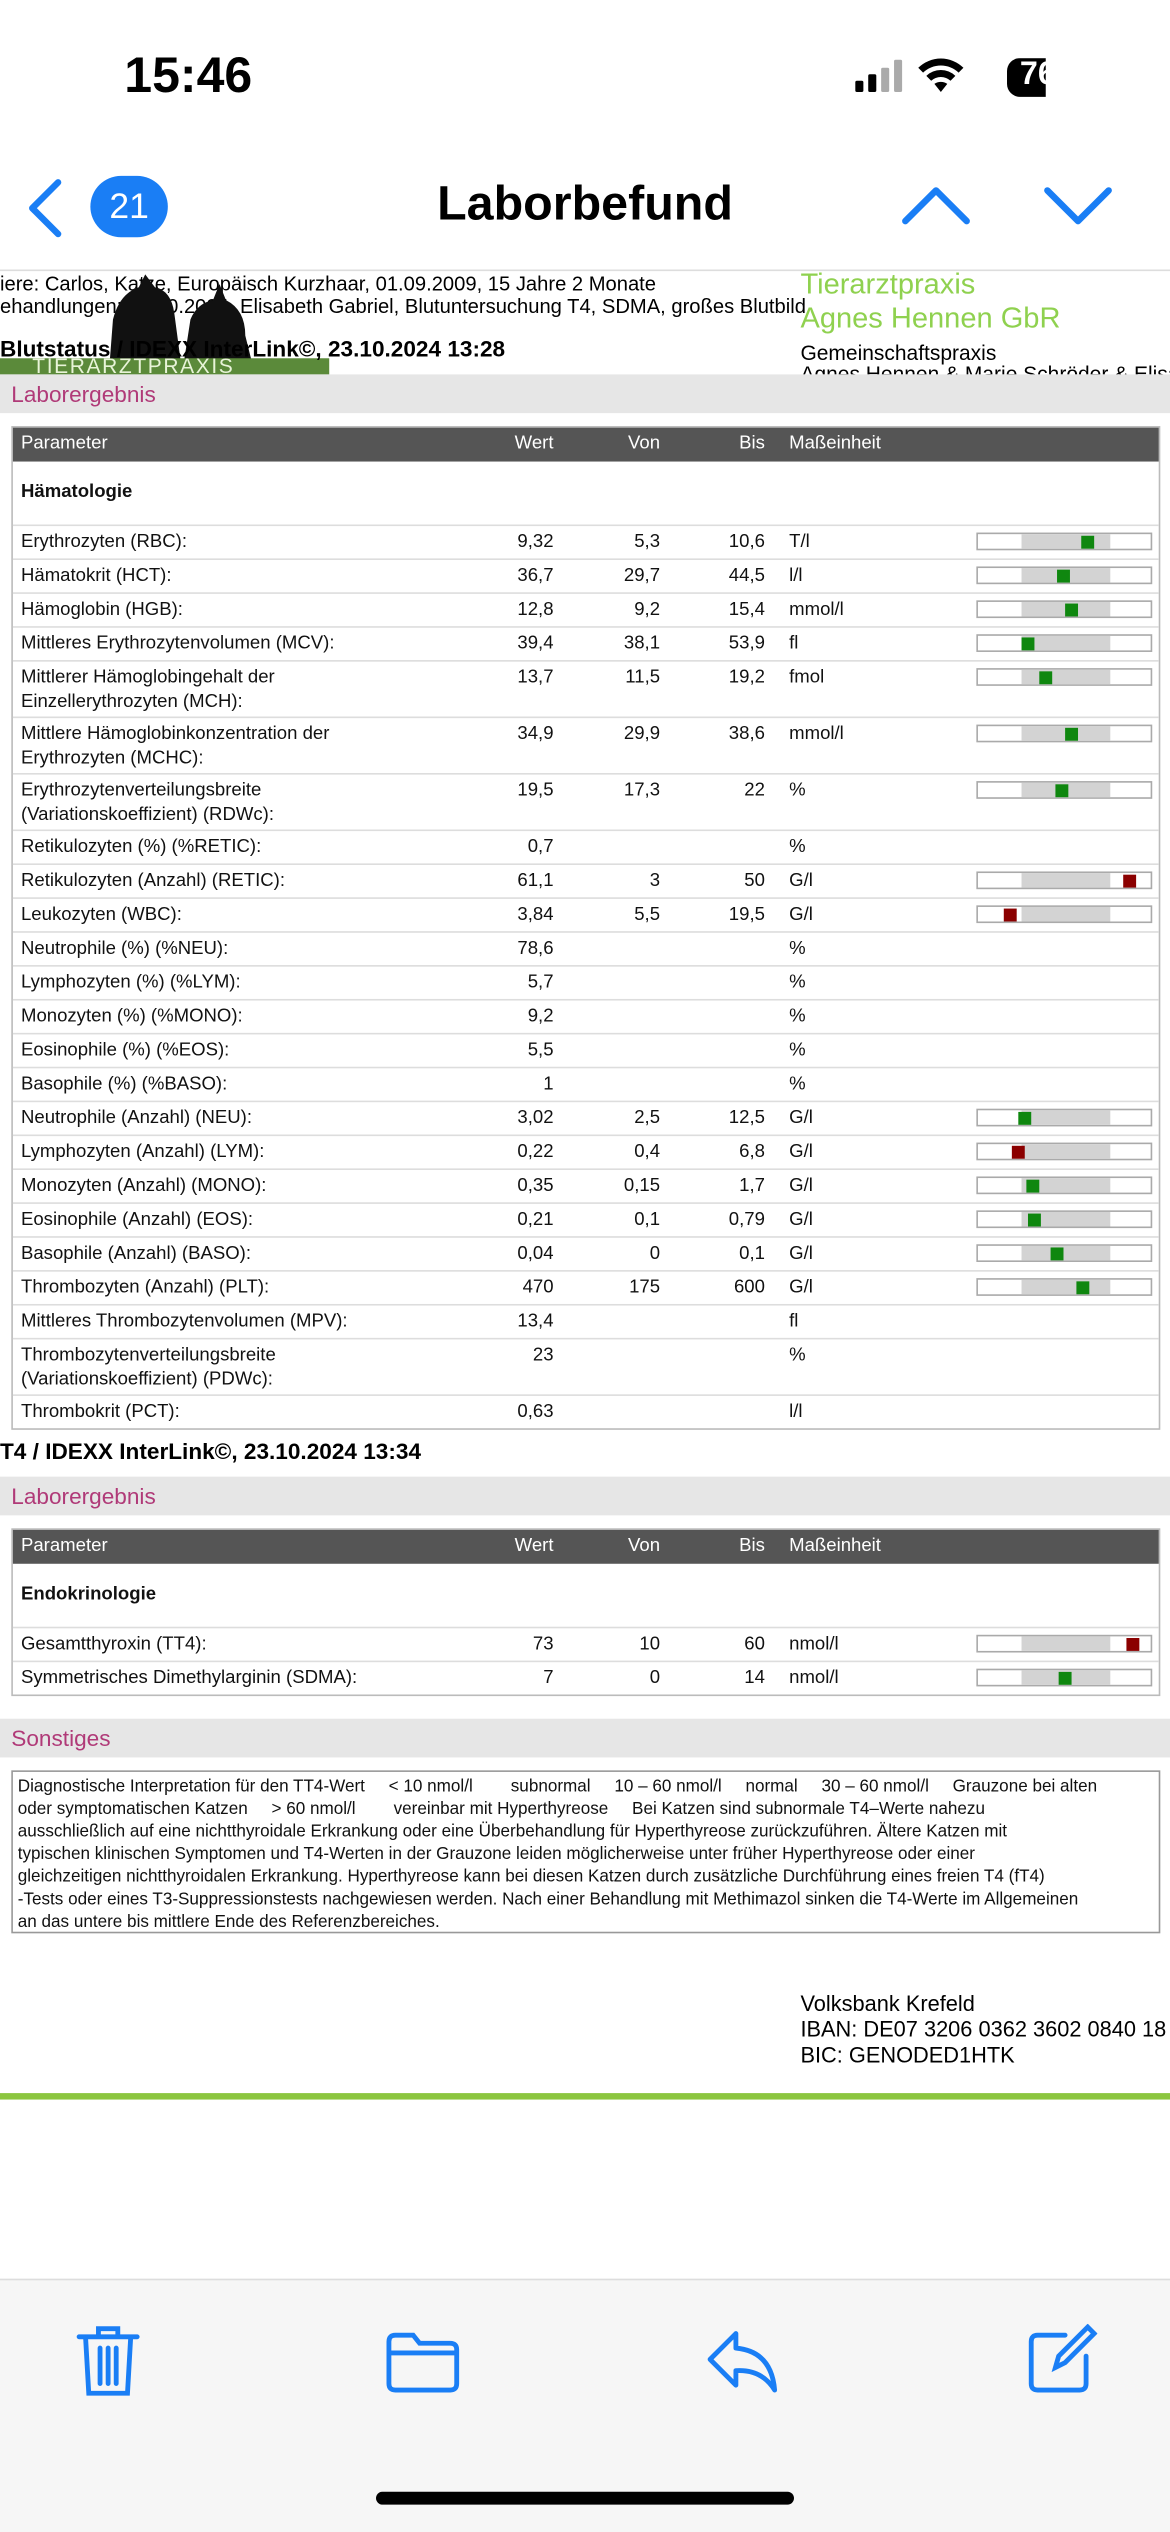 The image size is (1170, 2532). Describe the element at coordinates (177, 644) in the screenshot. I see `cell-name: Mittleres Erythrozytenvolumen (MCV):` at that location.